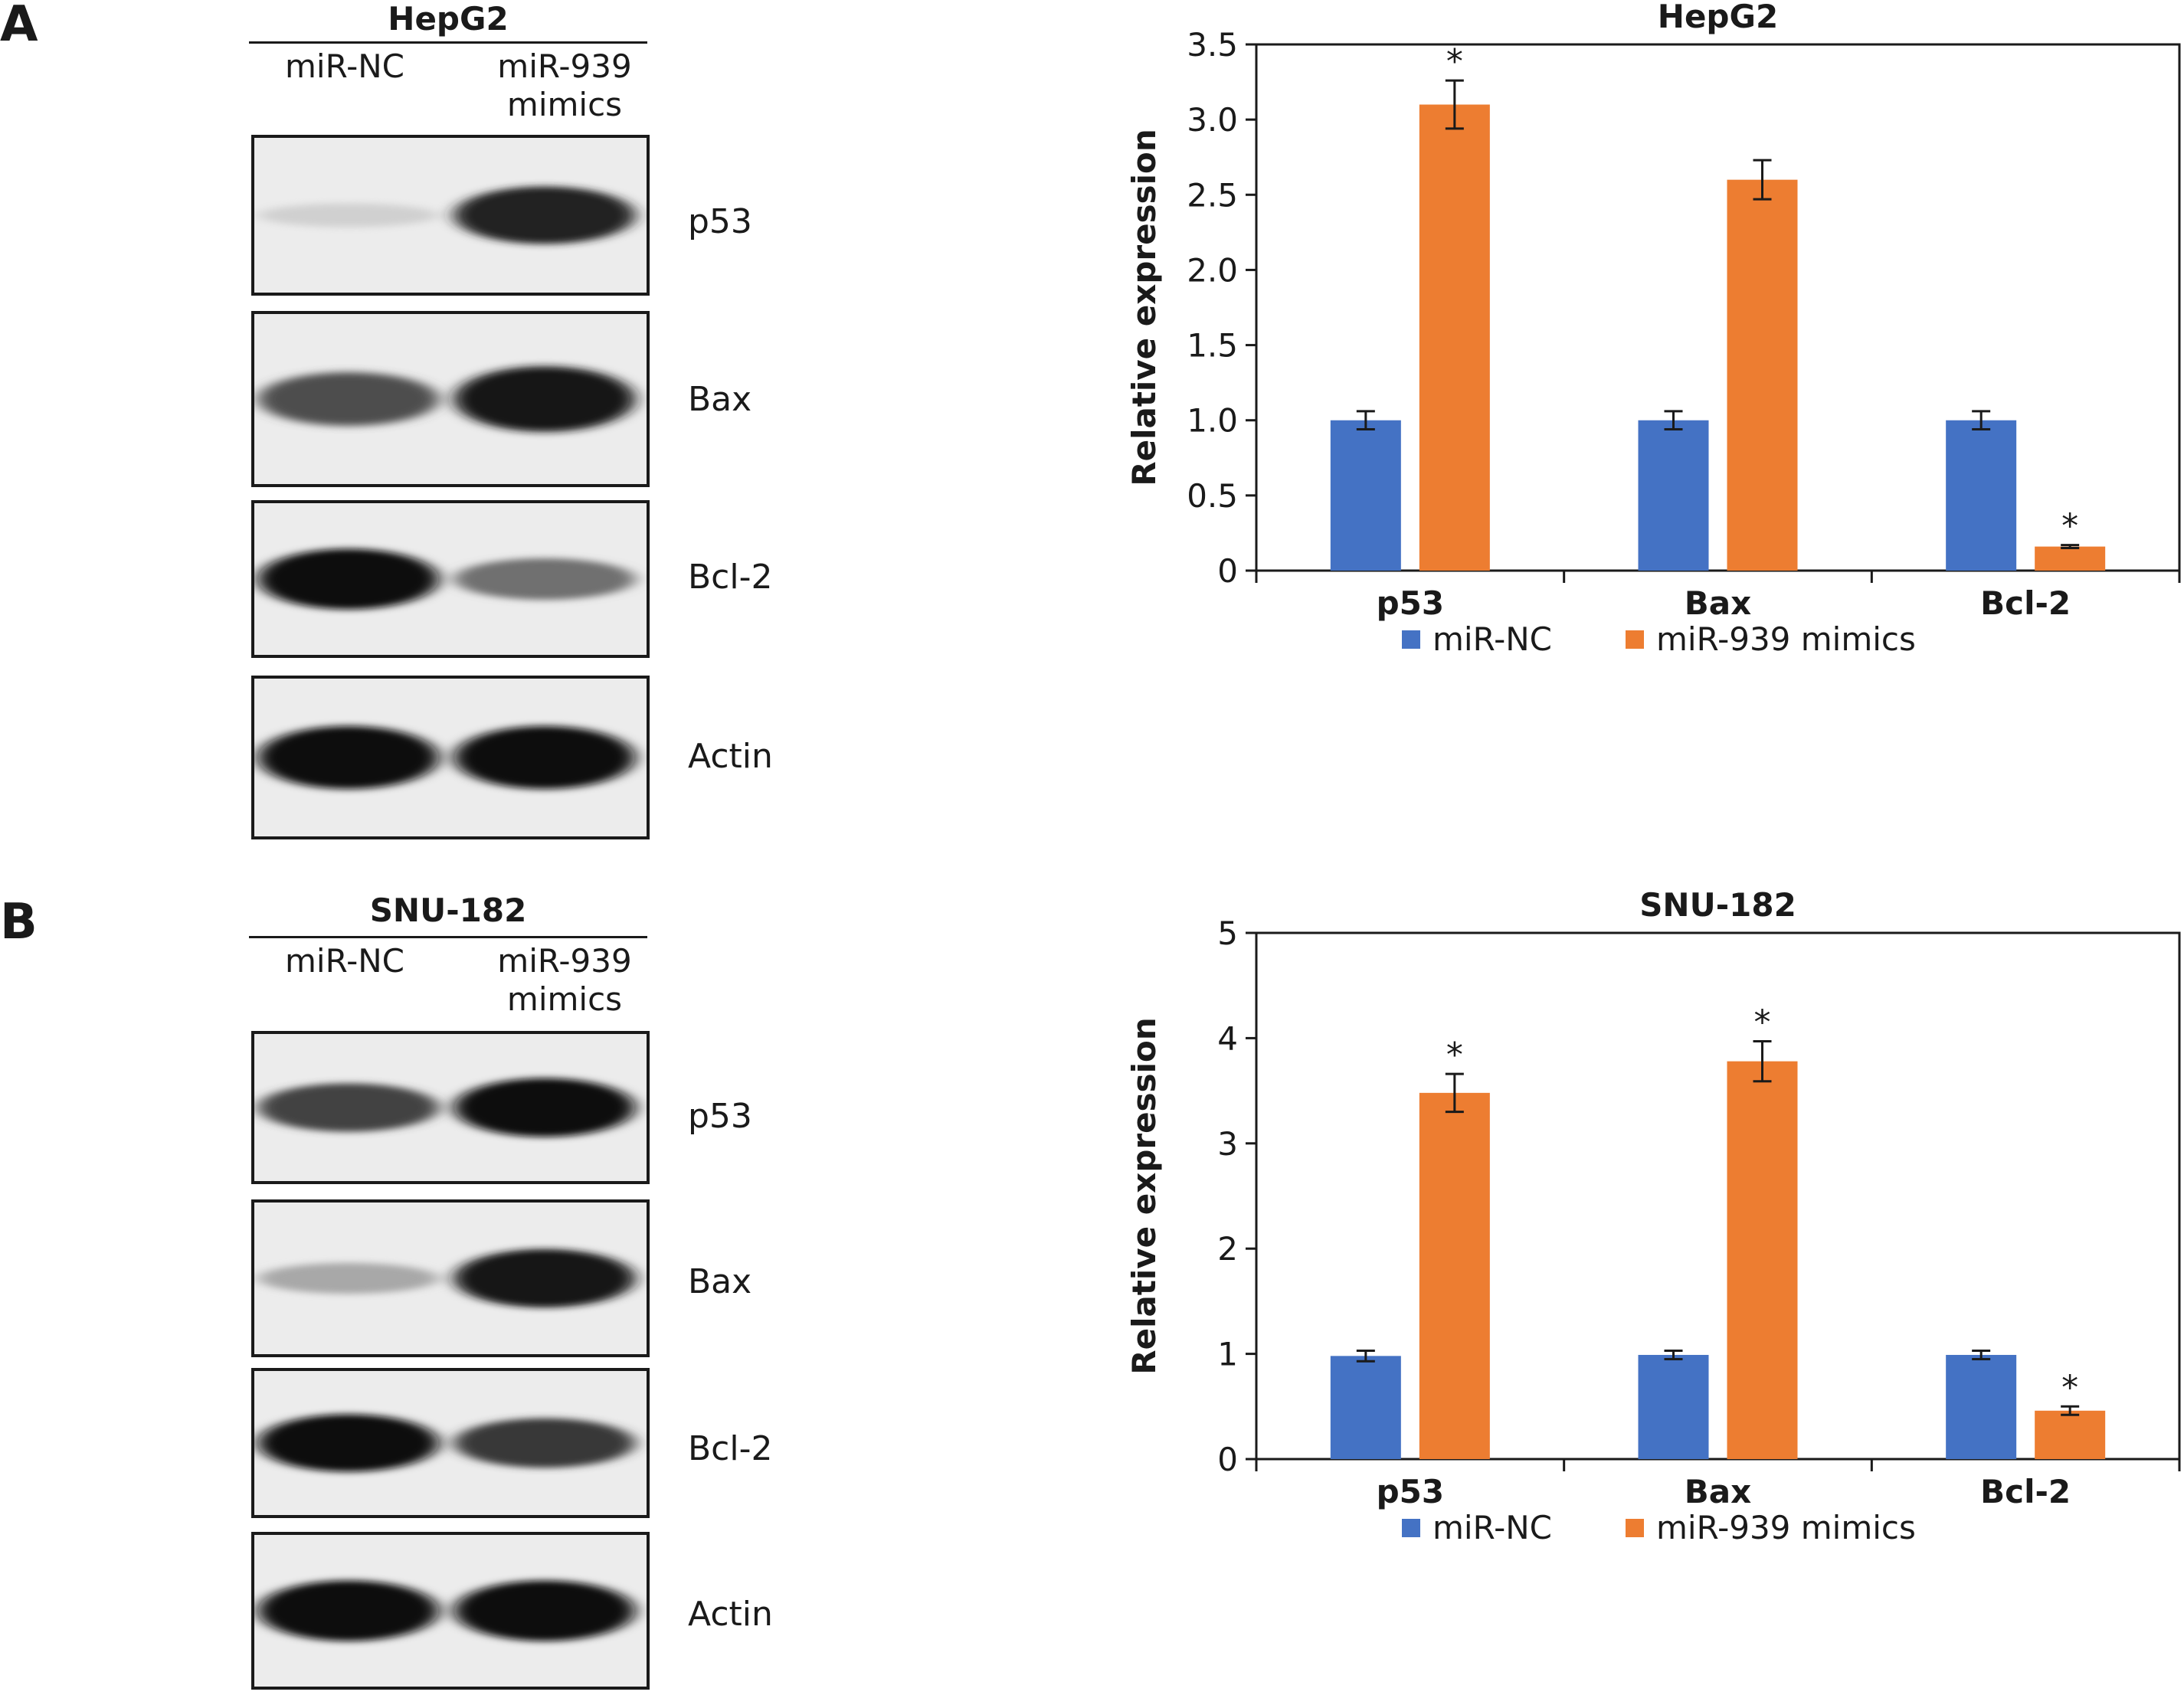 Image resolution: width=2184 pixels, height=1695 pixels. I want to click on panel-letter-b: B, so click(19, 922).